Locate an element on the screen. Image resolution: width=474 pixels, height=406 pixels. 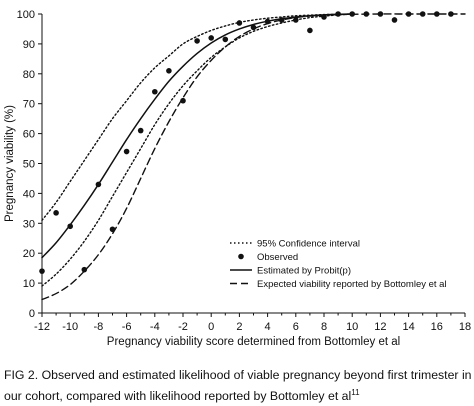
x-tick-label: 6 is located at coordinates (296, 327).